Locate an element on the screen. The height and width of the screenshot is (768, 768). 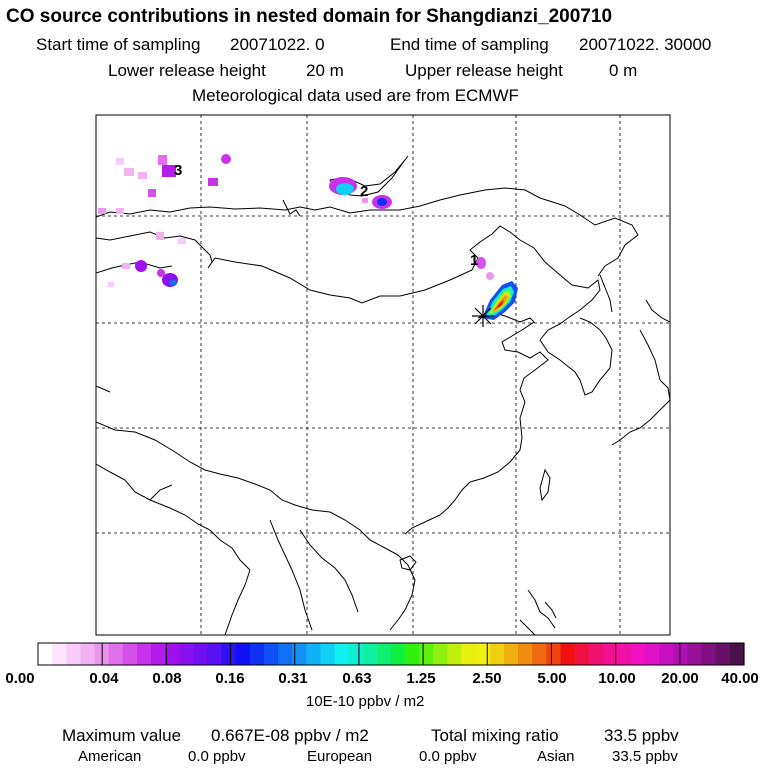
total-mixing-value: 33.5 ppbv is located at coordinates (641, 735).